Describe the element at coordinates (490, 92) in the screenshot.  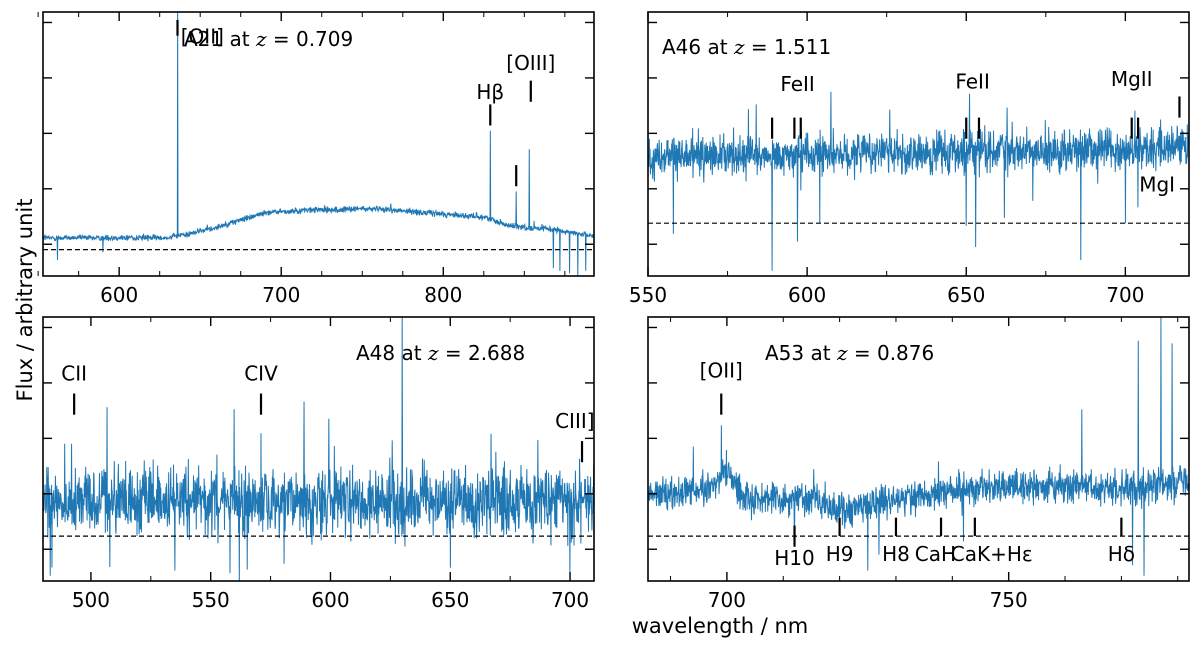
I see `line-label: Hβ` at that location.